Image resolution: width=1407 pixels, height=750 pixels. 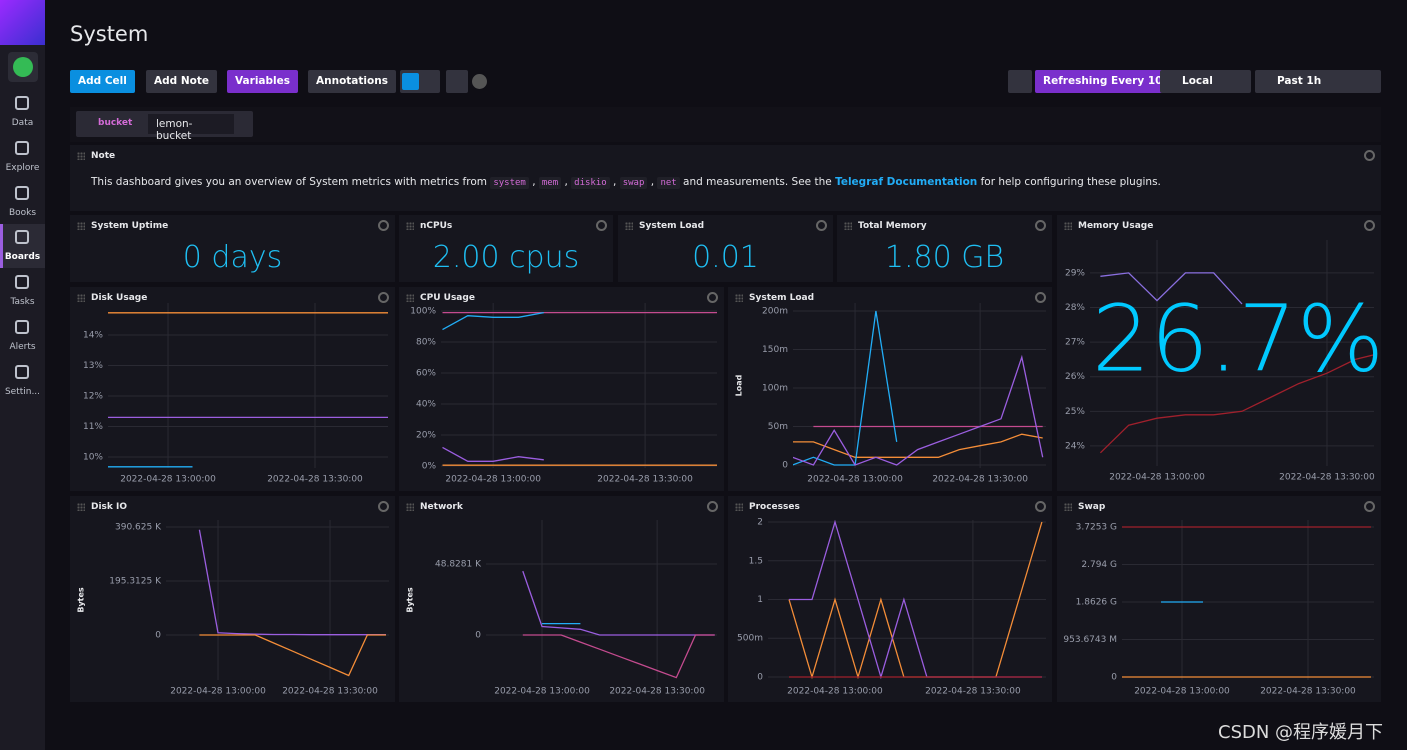 I want to click on y-tick-label: 195.3125 K, so click(x=135, y=582).